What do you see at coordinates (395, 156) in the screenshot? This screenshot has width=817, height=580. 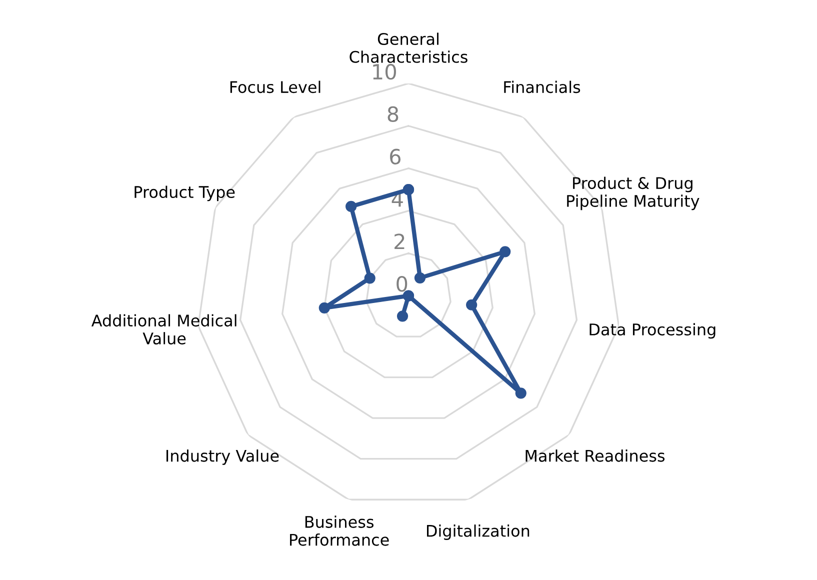 I see `y-tick-label: 6` at bounding box center [395, 156].